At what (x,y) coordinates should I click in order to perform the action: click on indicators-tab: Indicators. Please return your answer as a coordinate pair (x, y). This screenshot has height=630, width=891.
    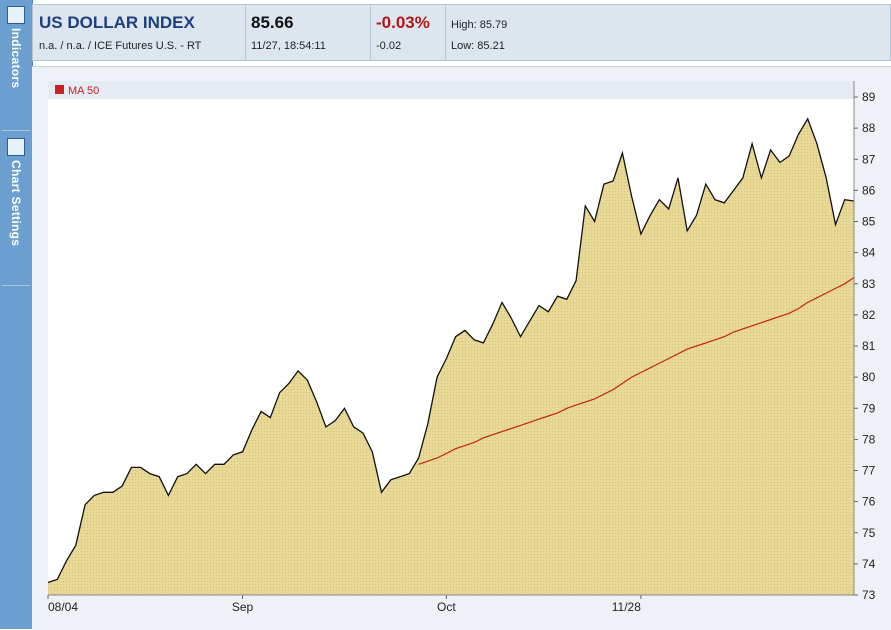
    Looking at the image, I should click on (16, 45).